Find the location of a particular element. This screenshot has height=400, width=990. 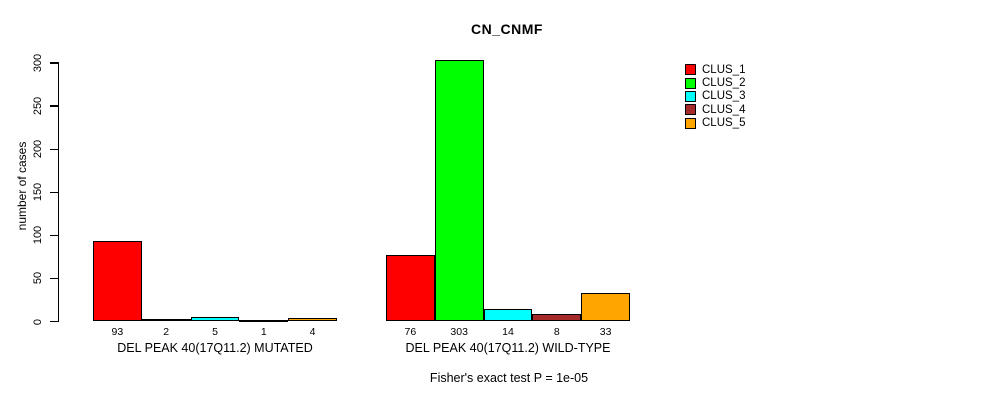

bar-value-label: 4 is located at coordinates (312, 332).